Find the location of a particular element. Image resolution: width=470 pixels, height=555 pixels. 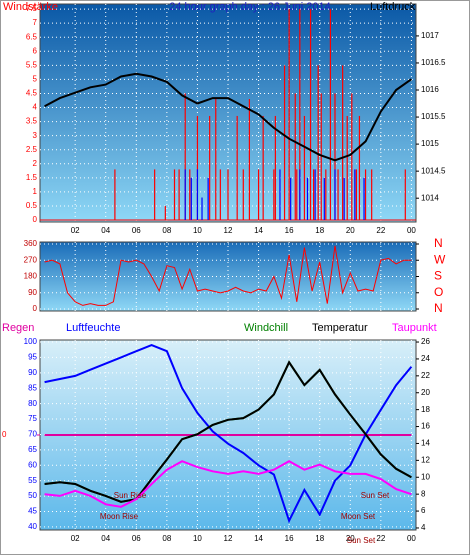

y2-tick-label: 12 is located at coordinates (425, 459).